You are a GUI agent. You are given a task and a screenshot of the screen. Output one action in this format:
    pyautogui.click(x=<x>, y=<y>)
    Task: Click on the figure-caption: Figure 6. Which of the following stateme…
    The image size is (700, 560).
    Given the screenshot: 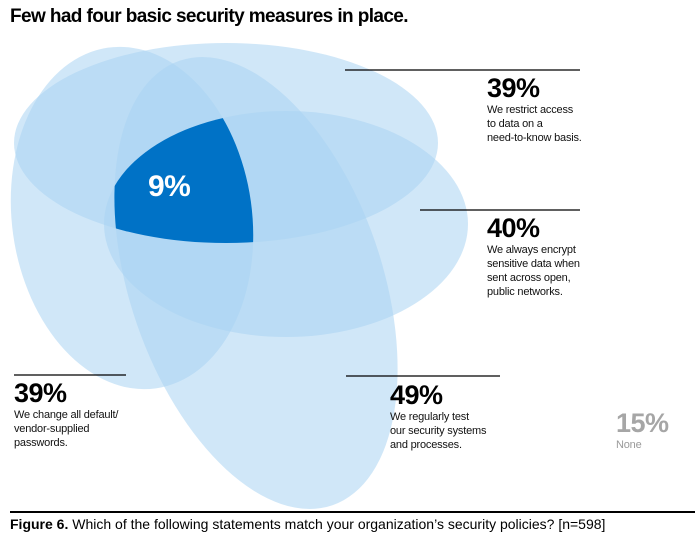 What is the action you would take?
    pyautogui.click(x=352, y=522)
    